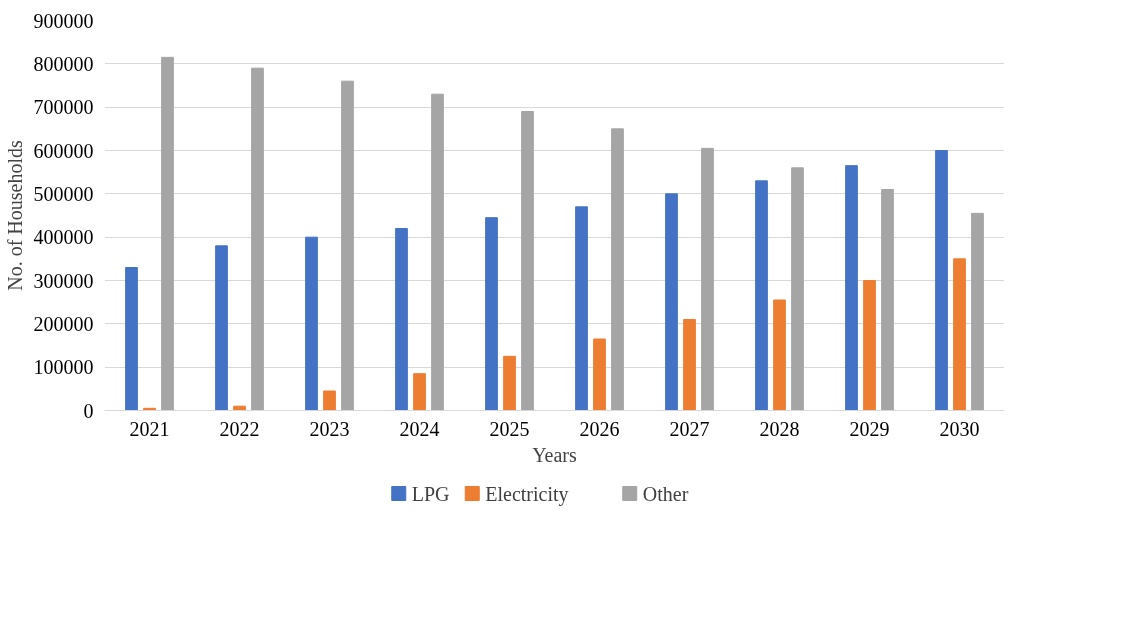 The image size is (1134, 637). I want to click on x-tick-label: 2027, so click(689, 428).